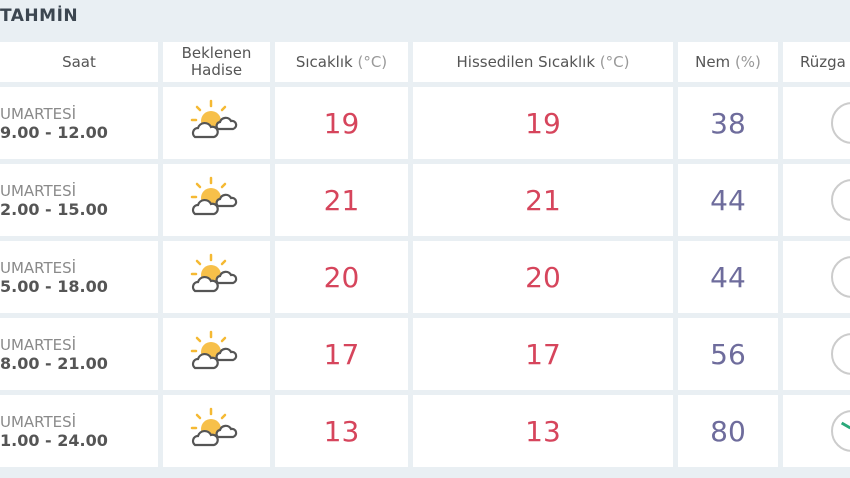 This screenshot has width=850, height=478. I want to click on header-ruzgar-label: Rüzga, so click(823, 61).